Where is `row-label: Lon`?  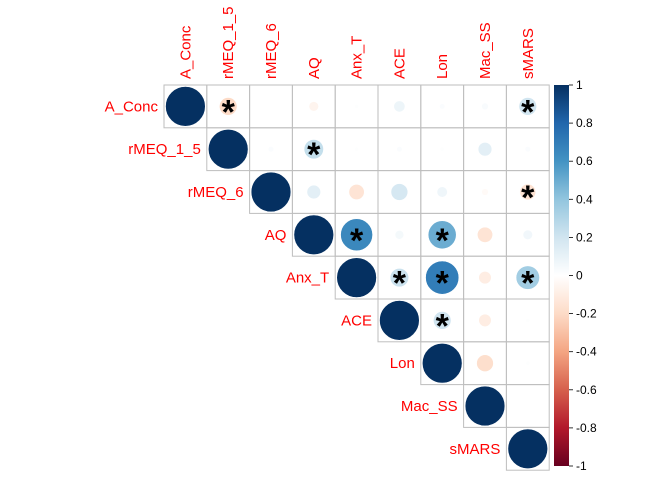
row-label: Lon is located at coordinates (402, 363).